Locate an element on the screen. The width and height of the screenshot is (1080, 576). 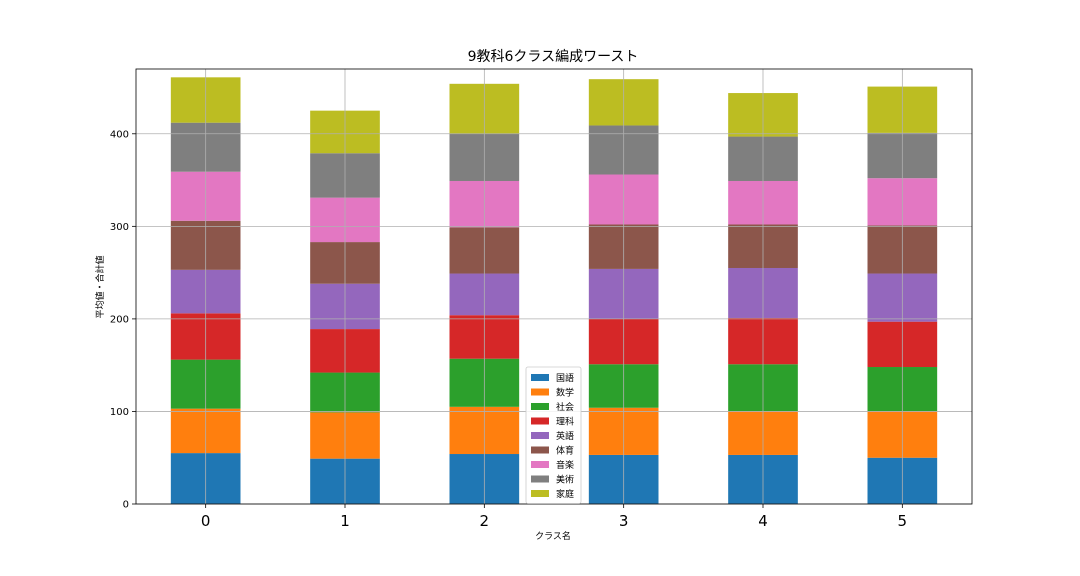
y-tick-label: 400 is located at coordinates (119, 134).